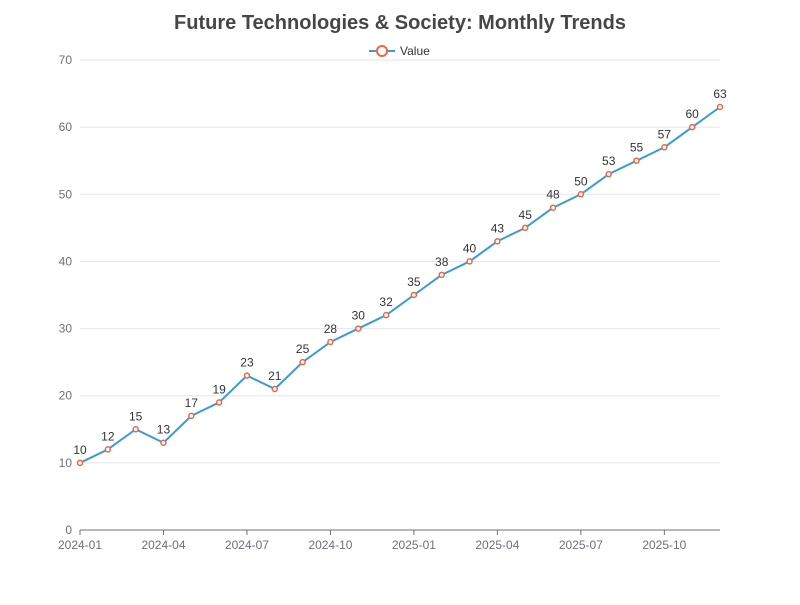 The image size is (800, 605). What do you see at coordinates (470, 248) in the screenshot?
I see `data-label: 40` at bounding box center [470, 248].